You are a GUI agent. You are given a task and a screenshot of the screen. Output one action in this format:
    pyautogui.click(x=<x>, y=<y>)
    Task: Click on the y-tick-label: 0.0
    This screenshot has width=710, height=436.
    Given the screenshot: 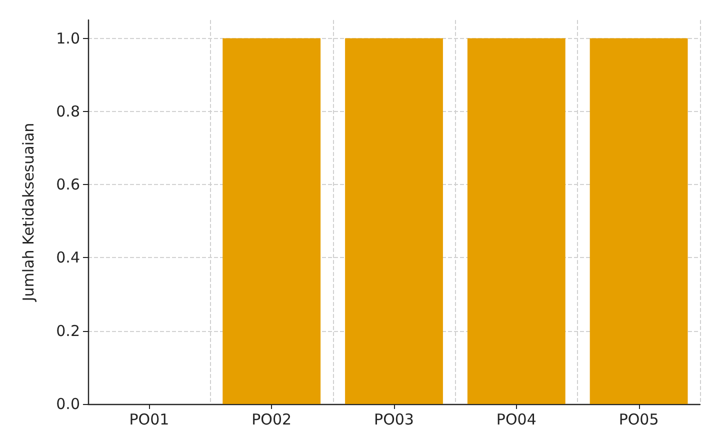 What is the action you would take?
    pyautogui.click(x=68, y=404)
    